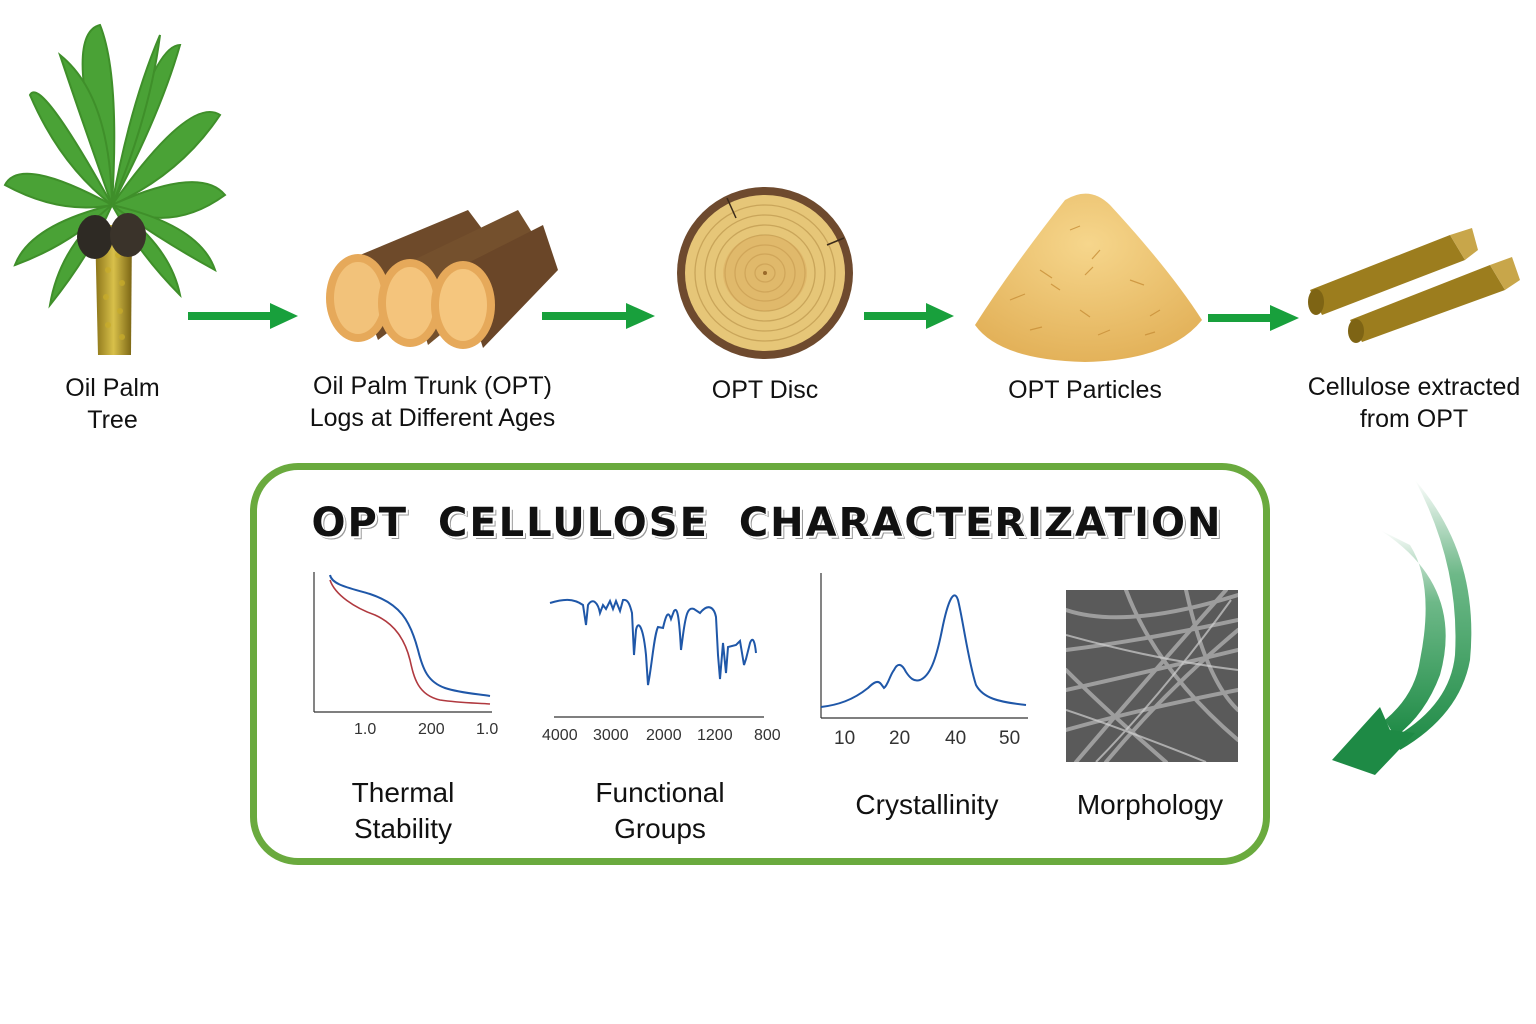 The height and width of the screenshot is (1024, 1536). What do you see at coordinates (660, 811) in the screenshot?
I see `label-functional-groups: Functional Groups` at bounding box center [660, 811].